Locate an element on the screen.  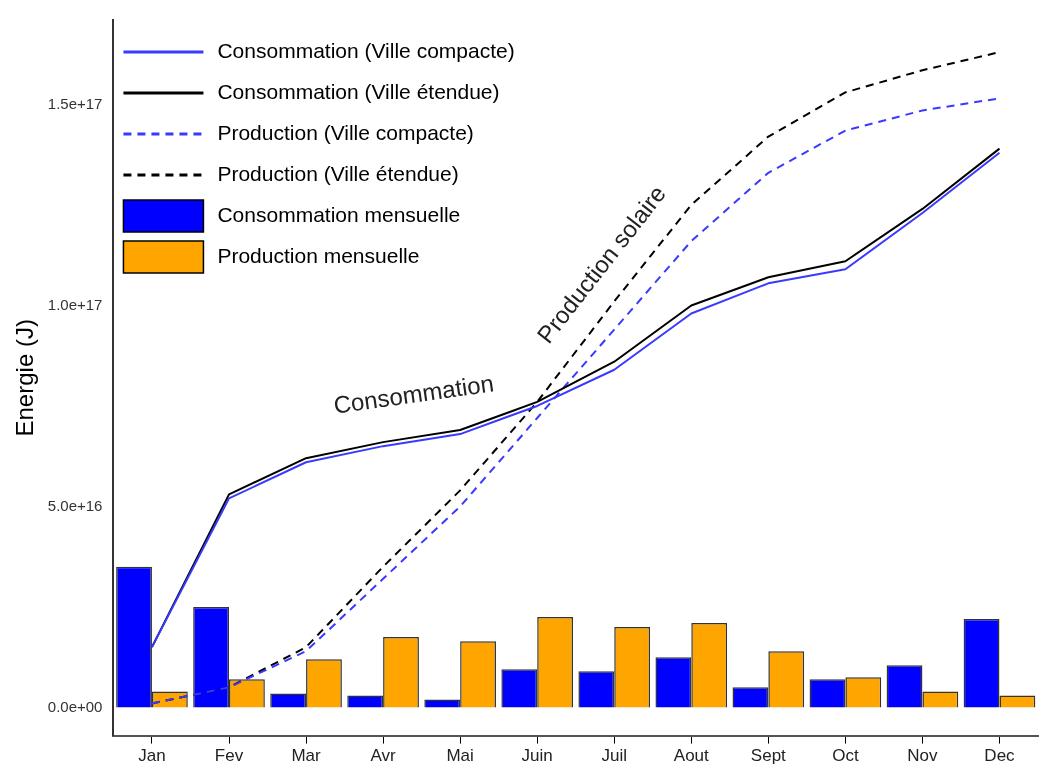
y-tick-label: 1.0e+17 is located at coordinates (75, 304).